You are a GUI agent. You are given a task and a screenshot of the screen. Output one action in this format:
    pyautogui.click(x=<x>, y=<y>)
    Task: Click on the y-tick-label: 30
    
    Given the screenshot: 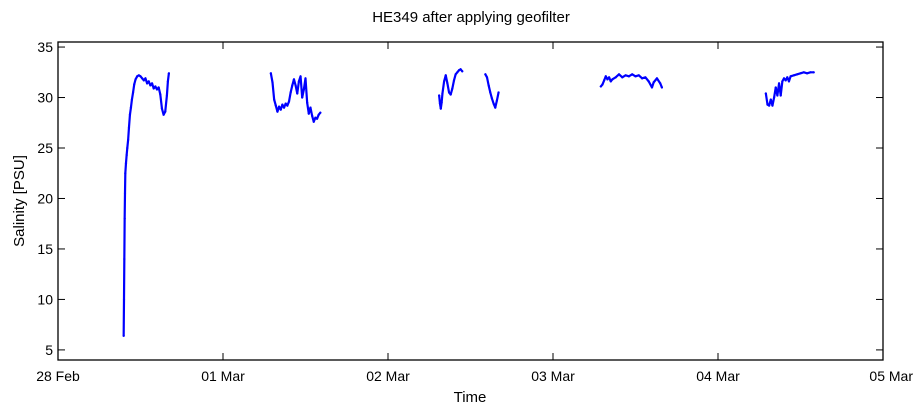 What is the action you would take?
    pyautogui.click(x=45, y=98)
    